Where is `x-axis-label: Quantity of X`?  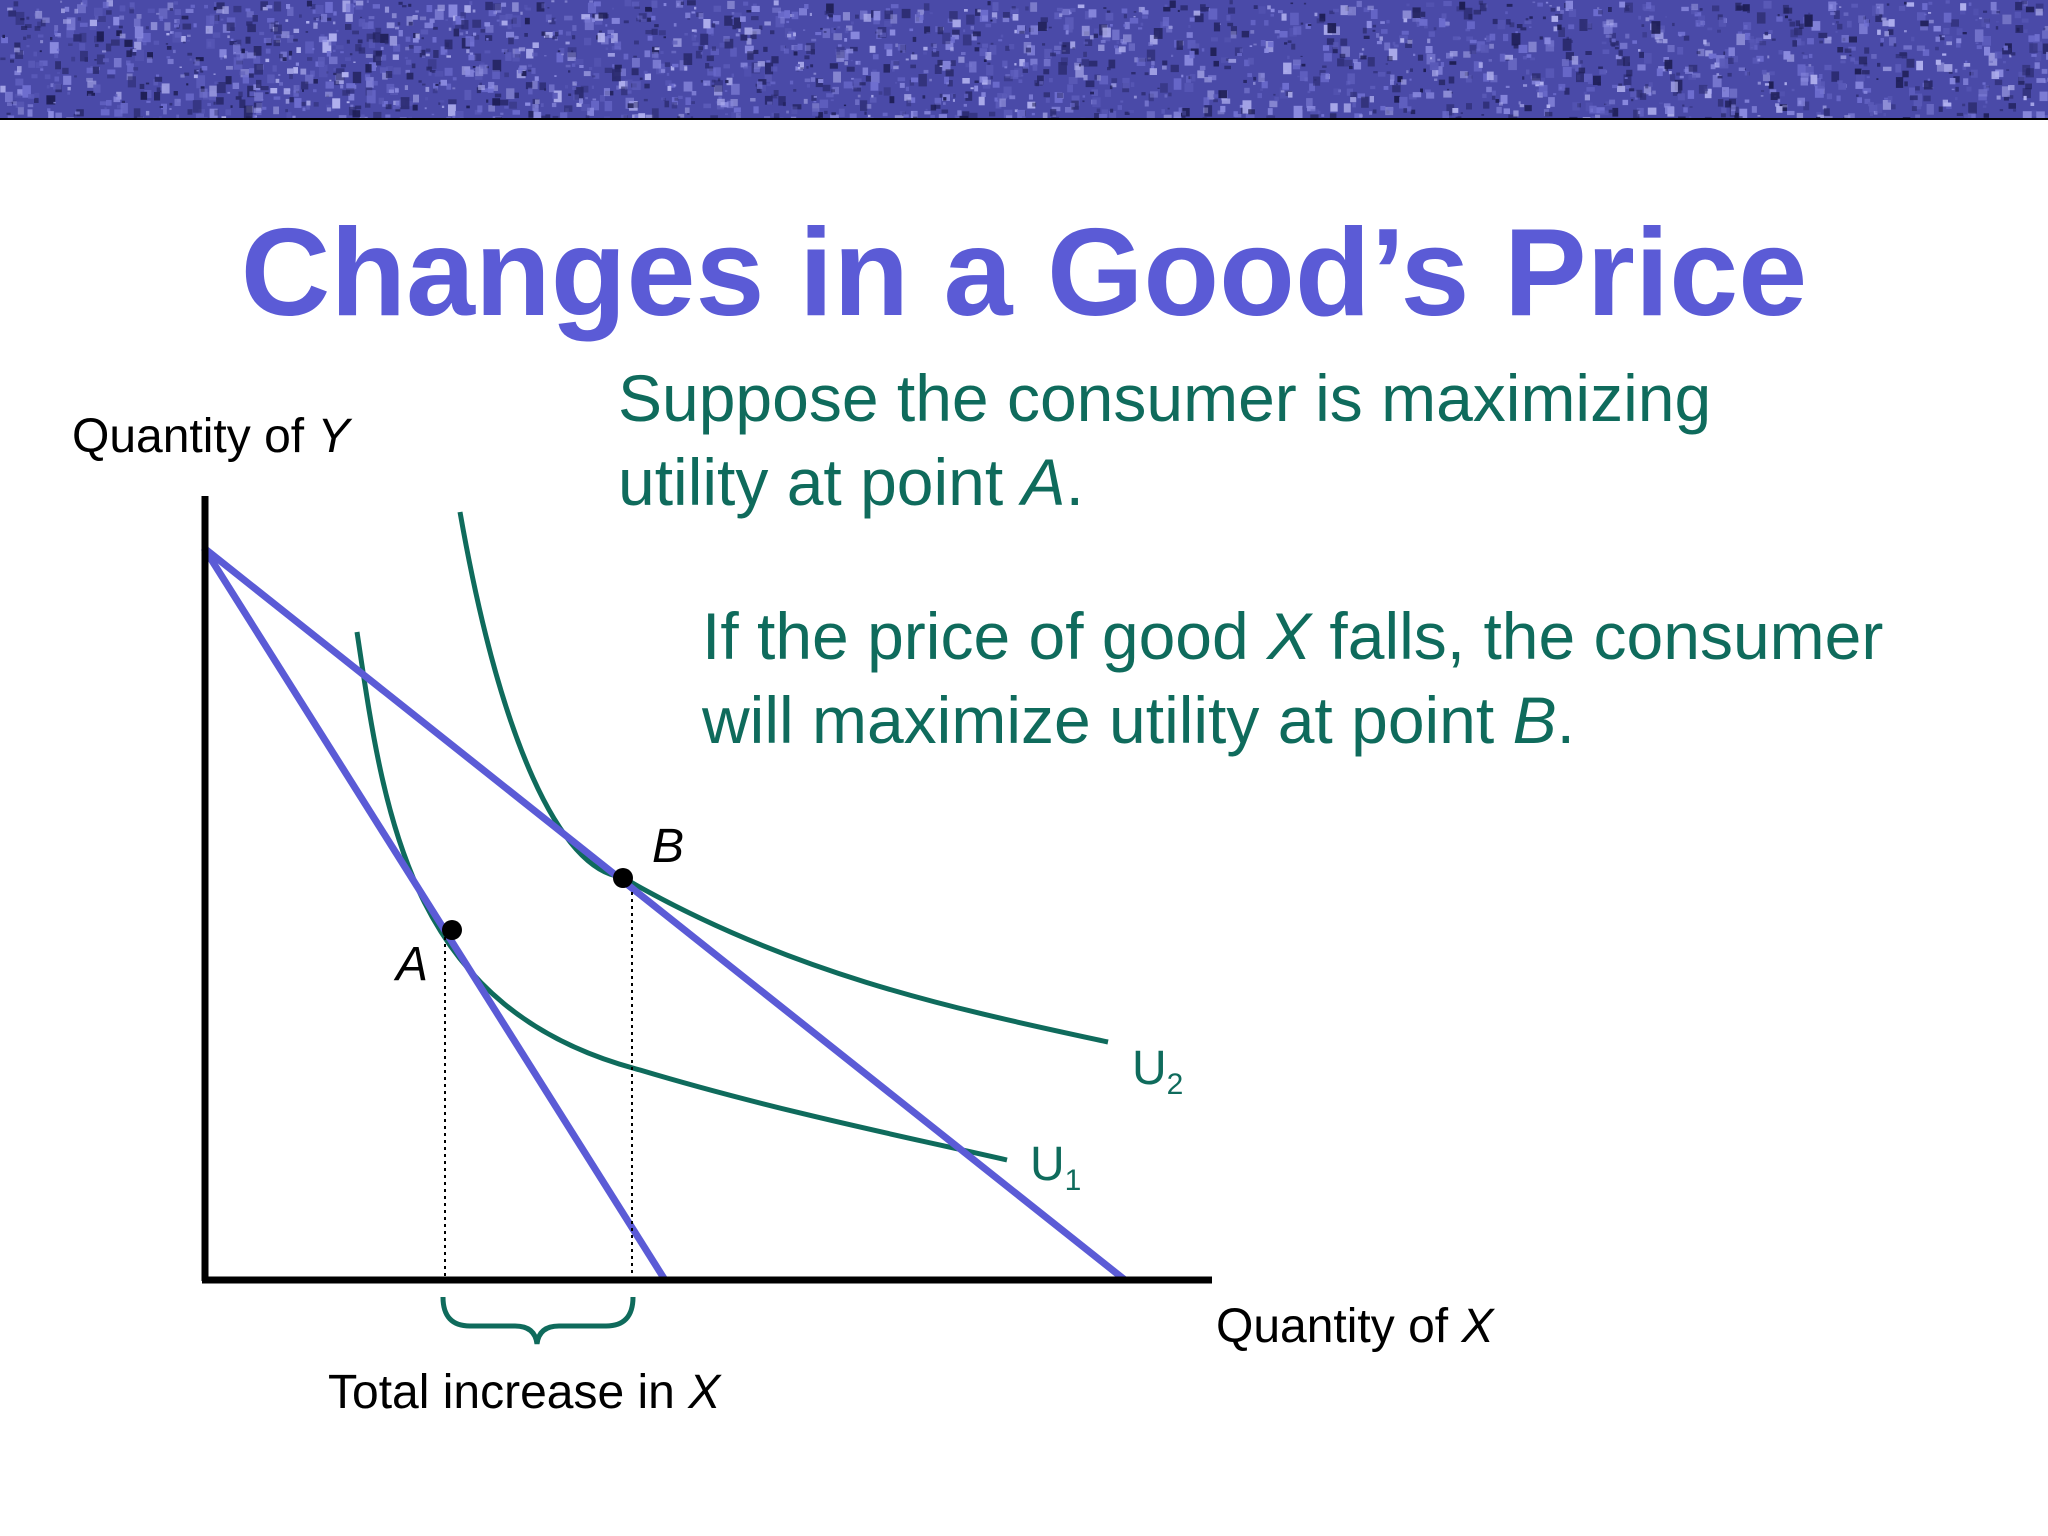
x-axis-label: Quantity of X is located at coordinates (1354, 1327).